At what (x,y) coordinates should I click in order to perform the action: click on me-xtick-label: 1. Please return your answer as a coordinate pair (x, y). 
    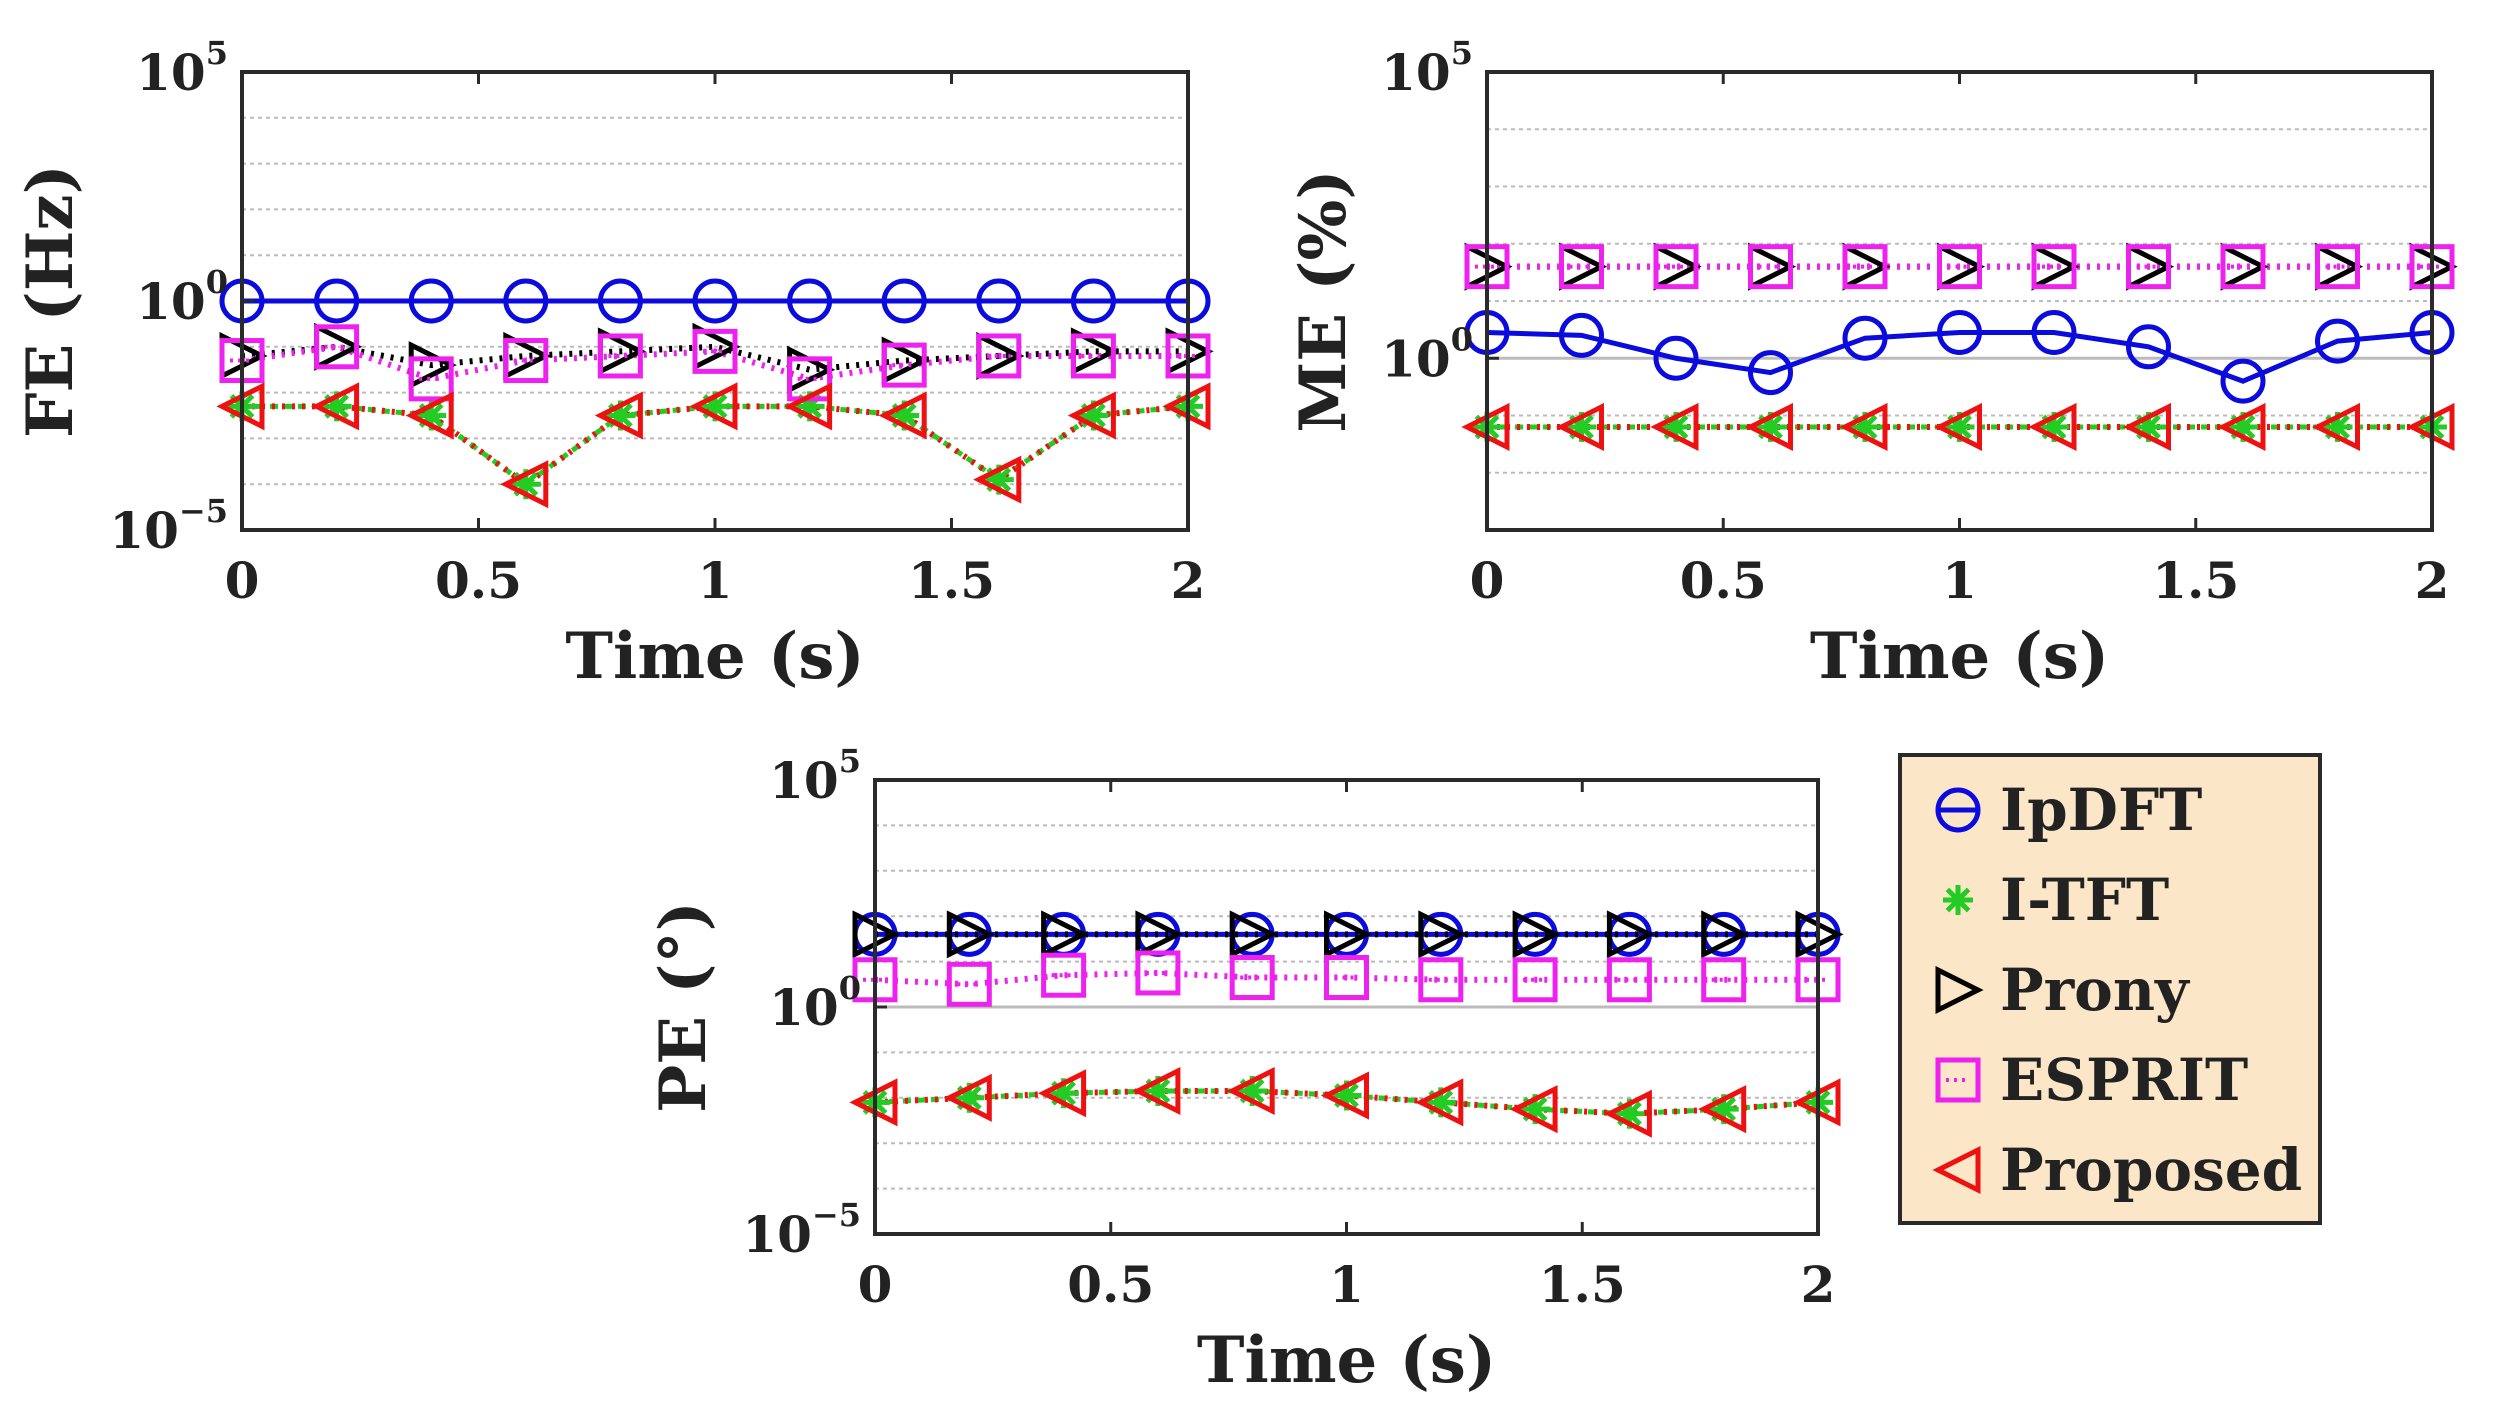
    Looking at the image, I should click on (1959, 580).